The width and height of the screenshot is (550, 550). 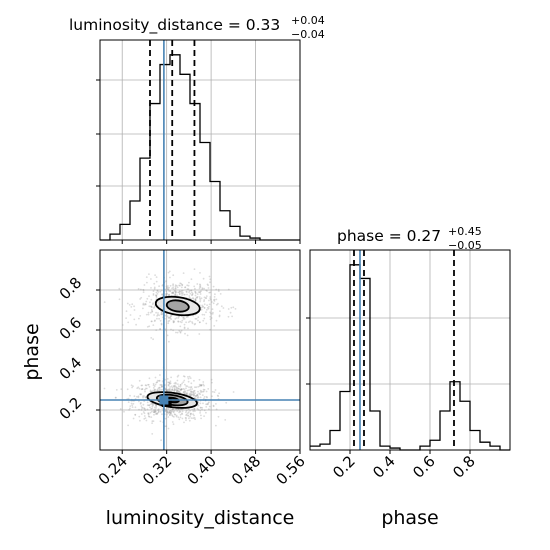 I want to click on y-tick-labels-phase: 0.2 0.4 0.6 0.8, so click(x=71, y=349).